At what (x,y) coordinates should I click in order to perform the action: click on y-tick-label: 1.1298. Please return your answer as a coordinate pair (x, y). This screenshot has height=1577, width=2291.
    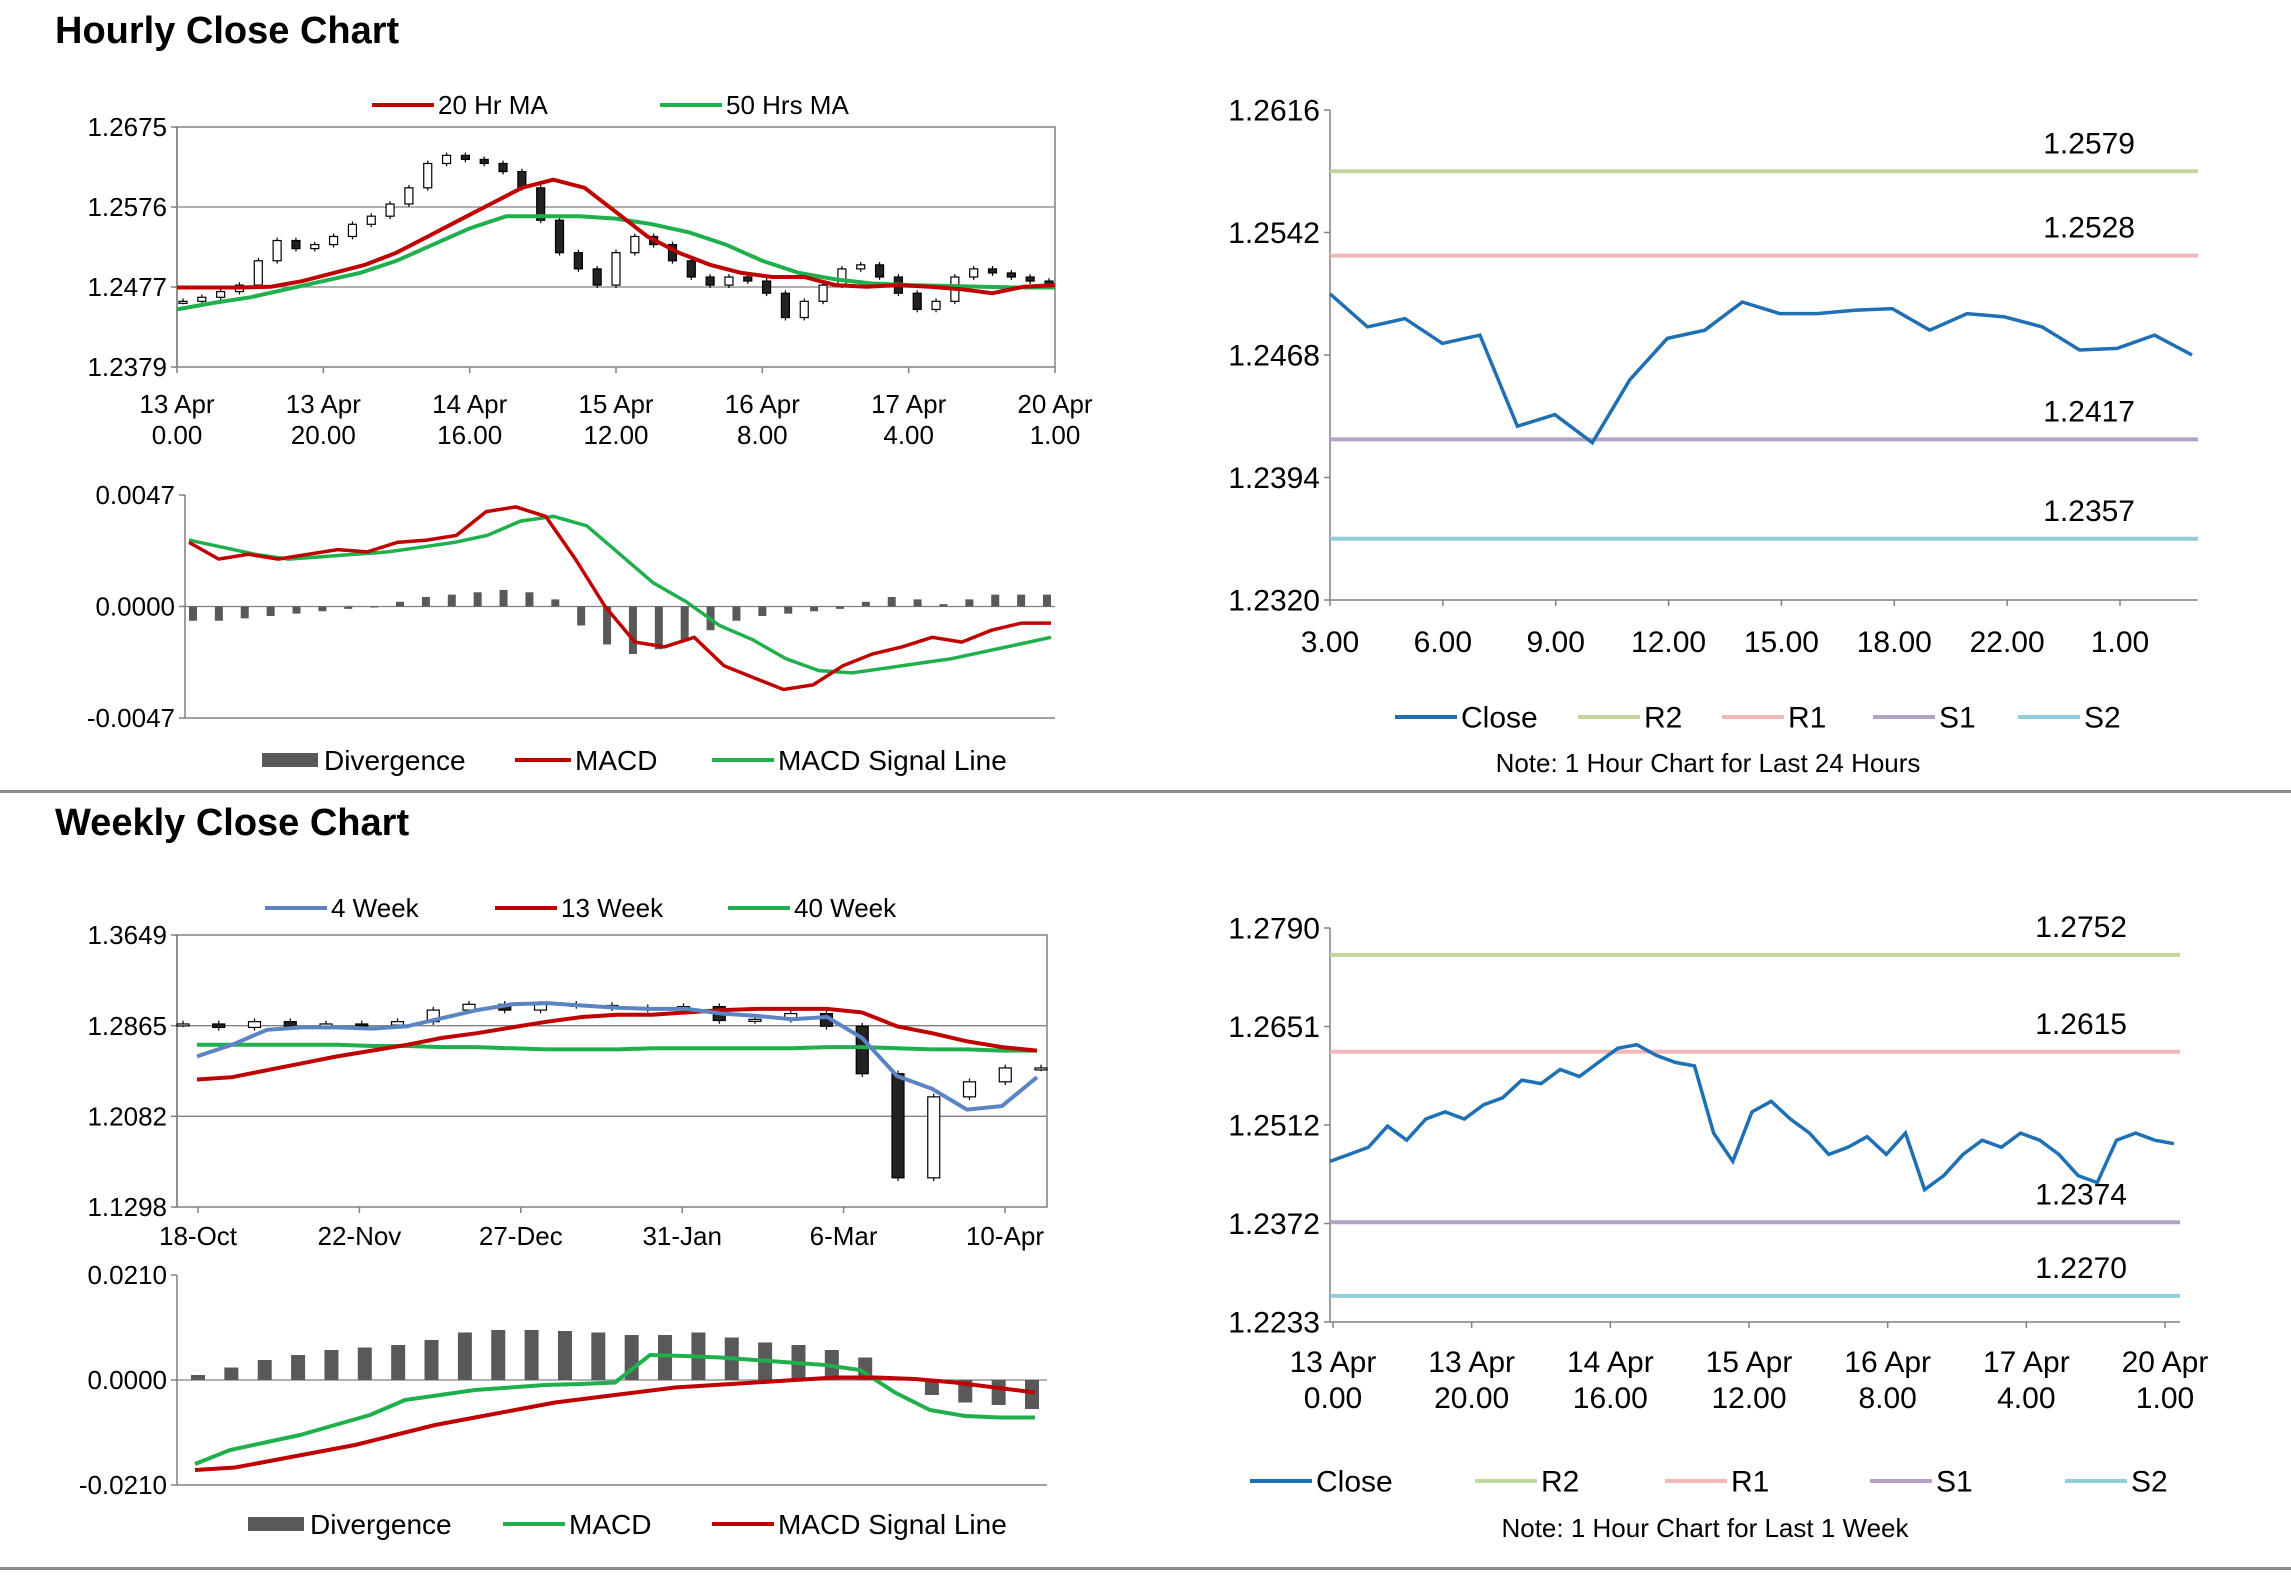
    Looking at the image, I should click on (127, 1207).